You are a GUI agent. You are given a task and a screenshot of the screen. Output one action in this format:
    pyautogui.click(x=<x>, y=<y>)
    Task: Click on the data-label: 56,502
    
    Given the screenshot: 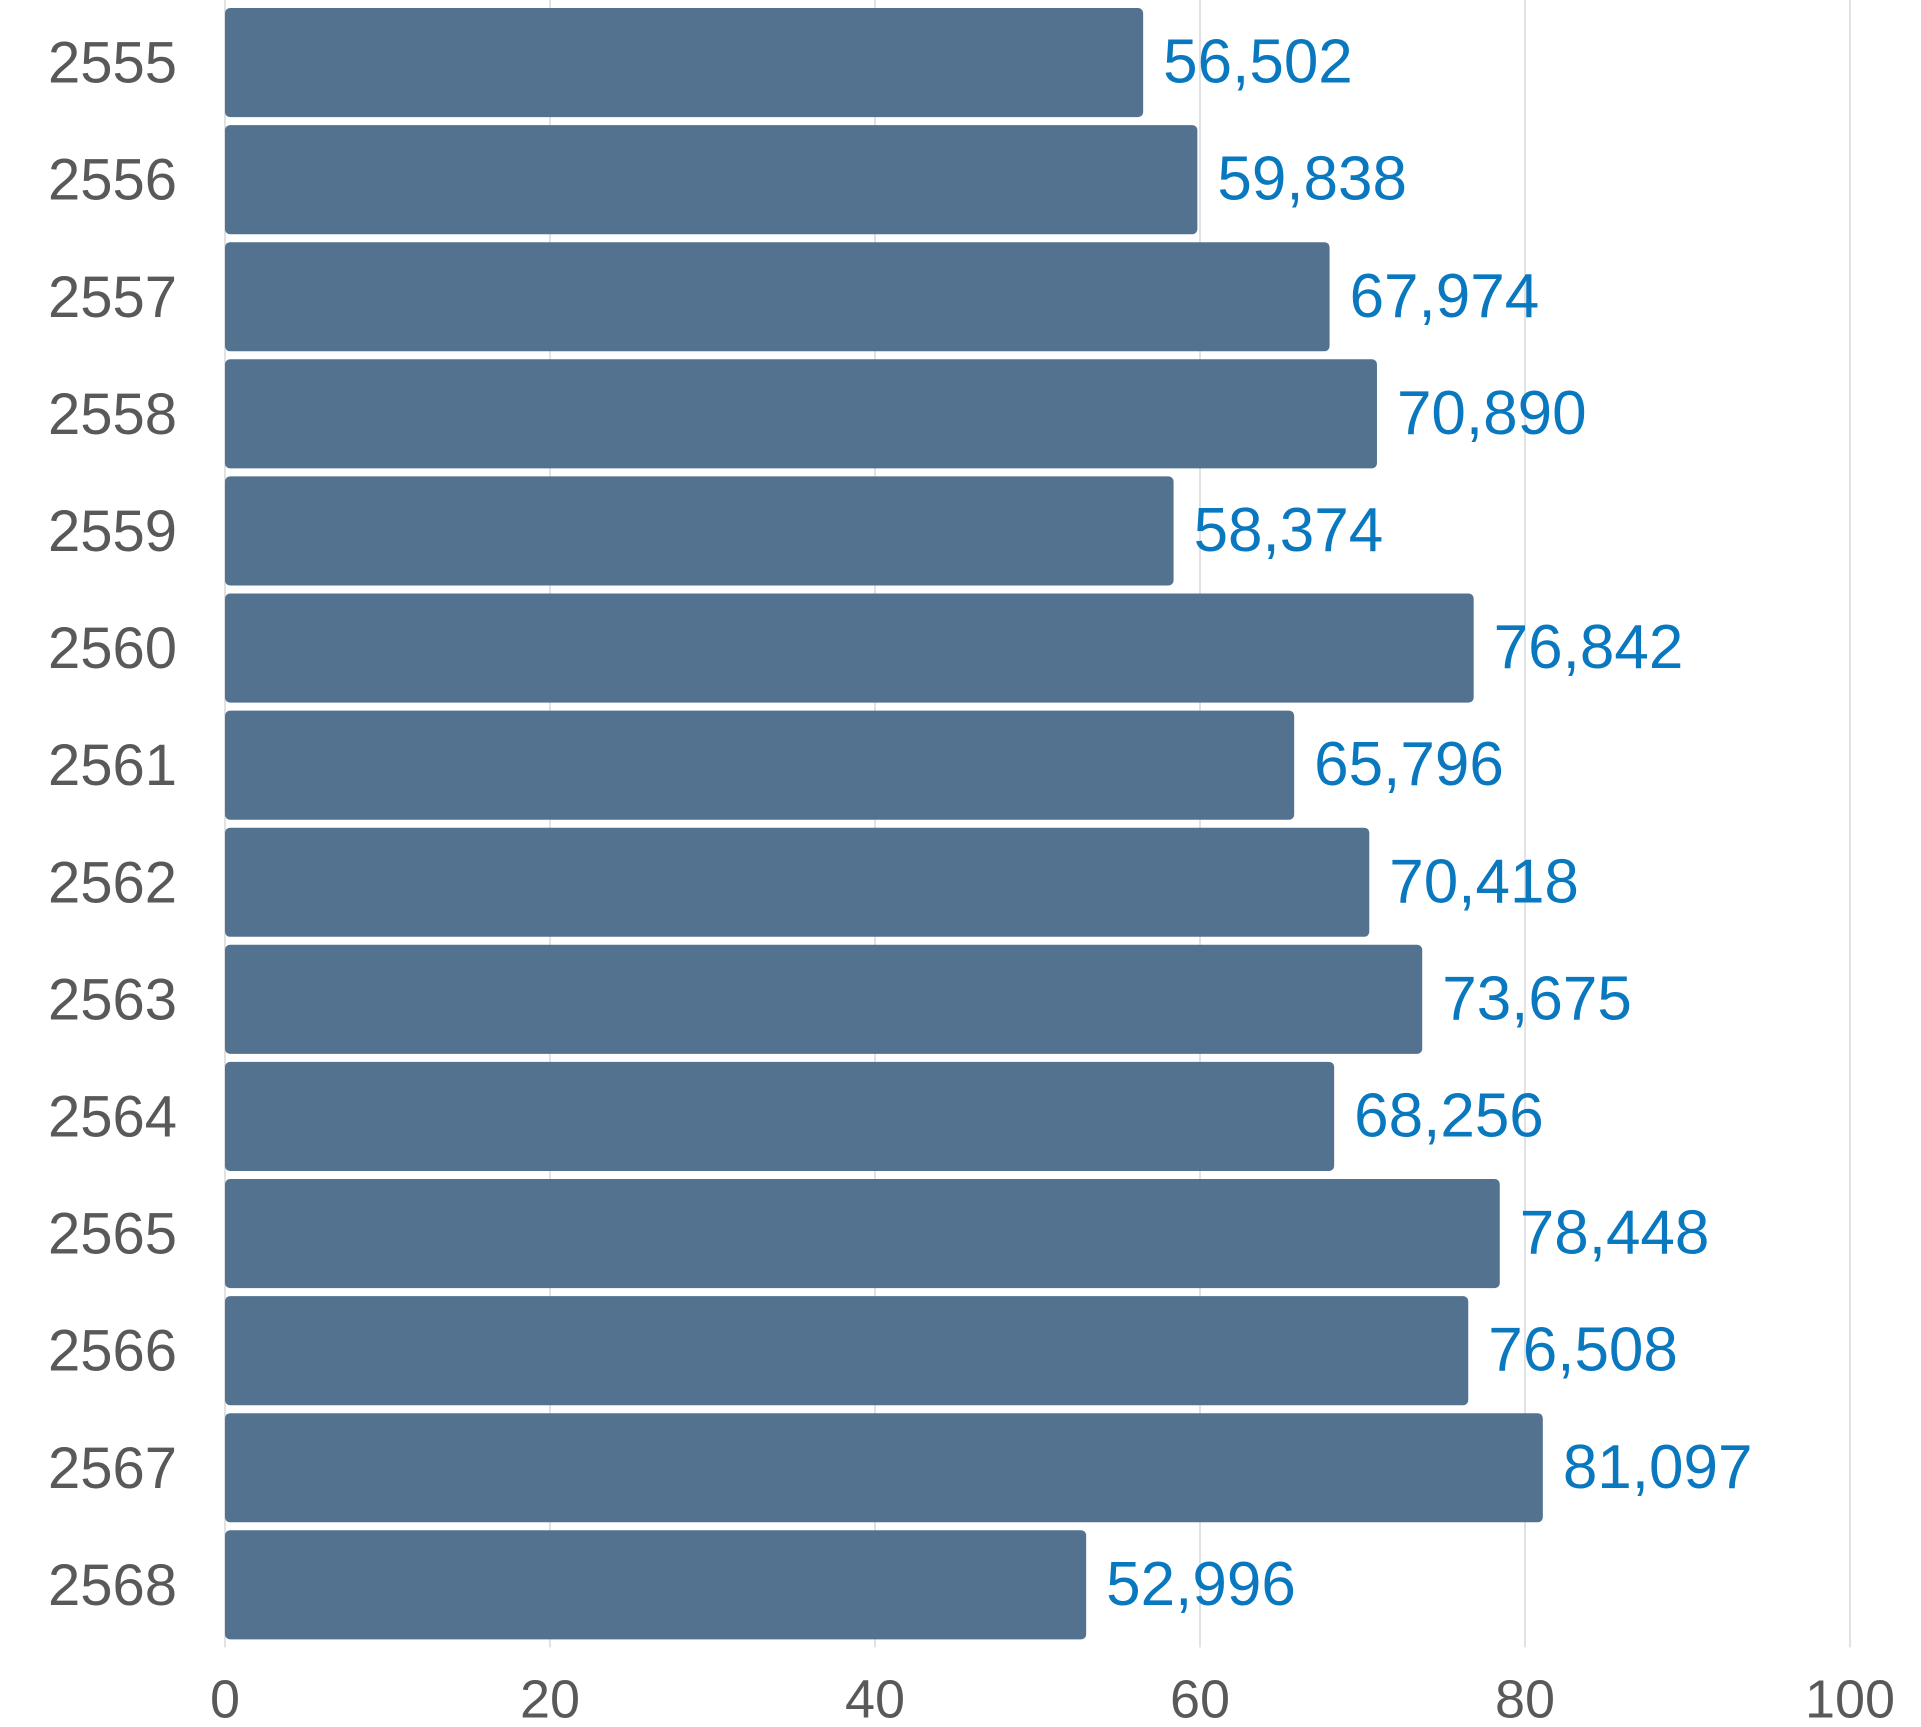 What is the action you would take?
    pyautogui.click(x=1258, y=62)
    